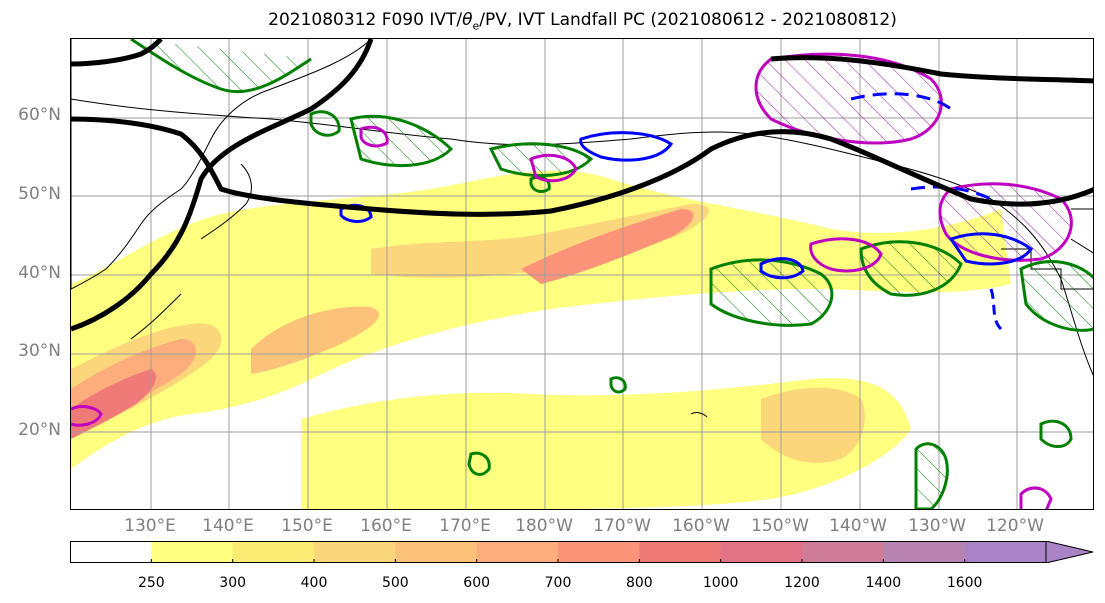 This screenshot has width=1105, height=603. Describe the element at coordinates (883, 583) in the screenshot. I see `colorbar-tick-label: 1400` at that location.